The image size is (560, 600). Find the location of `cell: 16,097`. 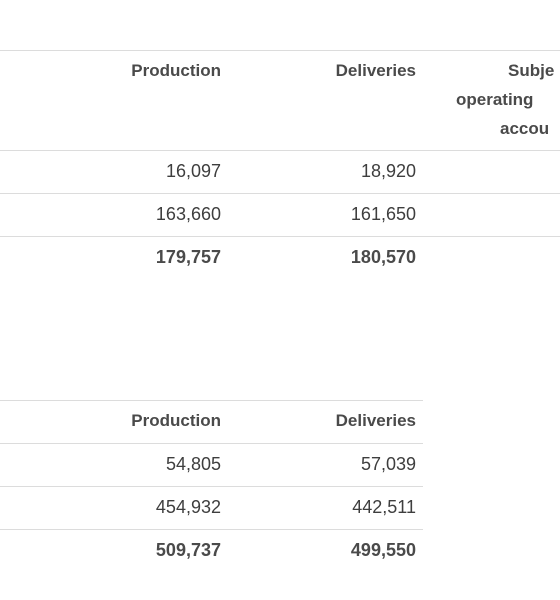

cell: 16,097 is located at coordinates (193, 171).